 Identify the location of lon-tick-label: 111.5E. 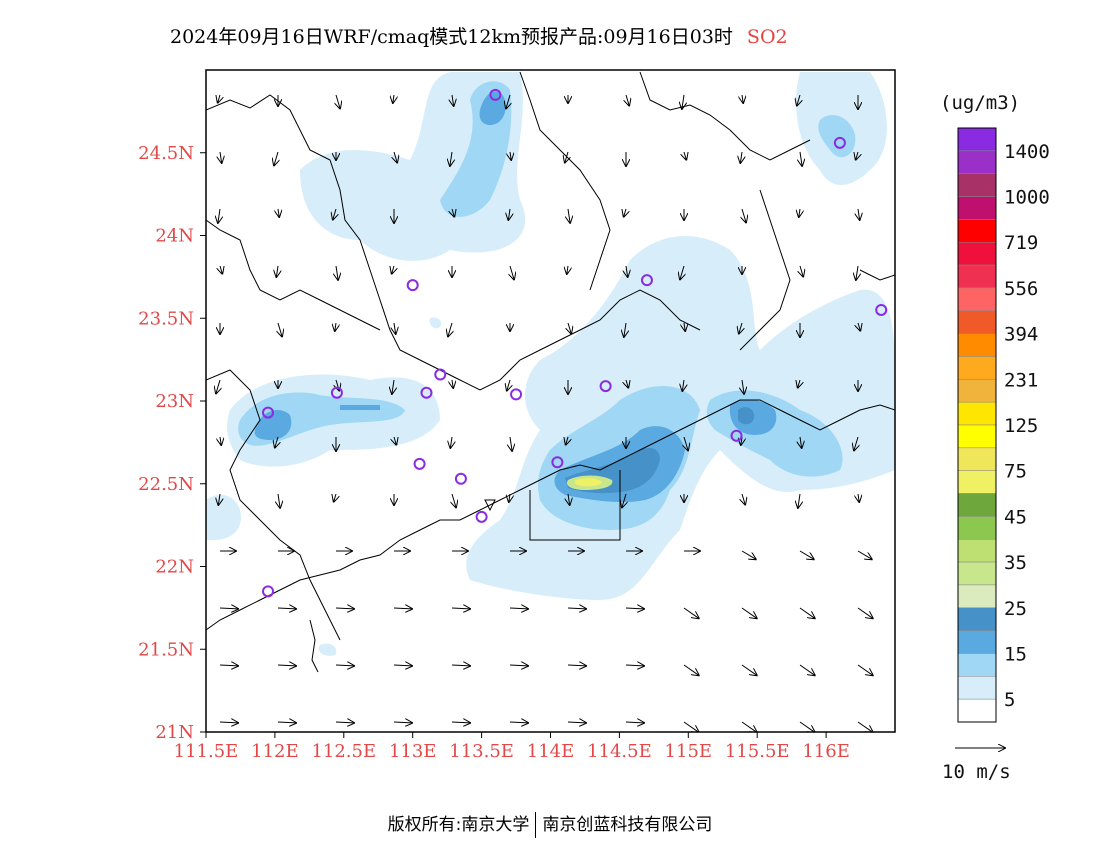
(206, 751).